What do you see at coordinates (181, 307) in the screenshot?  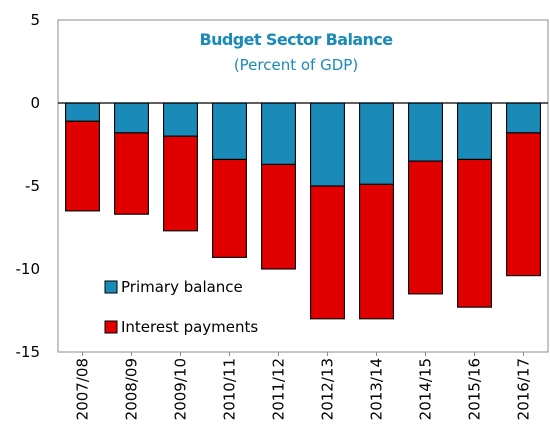 I see `legend: Primary balance Interest payments` at bounding box center [181, 307].